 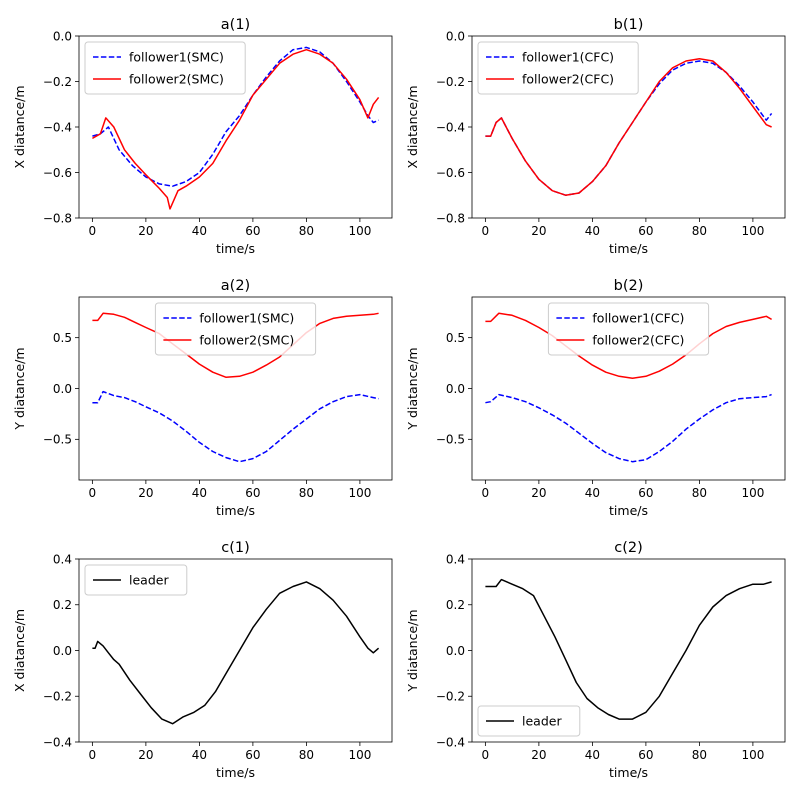 What do you see at coordinates (638, 340) in the screenshot?
I see `legend-label: follower2(CFC)` at bounding box center [638, 340].